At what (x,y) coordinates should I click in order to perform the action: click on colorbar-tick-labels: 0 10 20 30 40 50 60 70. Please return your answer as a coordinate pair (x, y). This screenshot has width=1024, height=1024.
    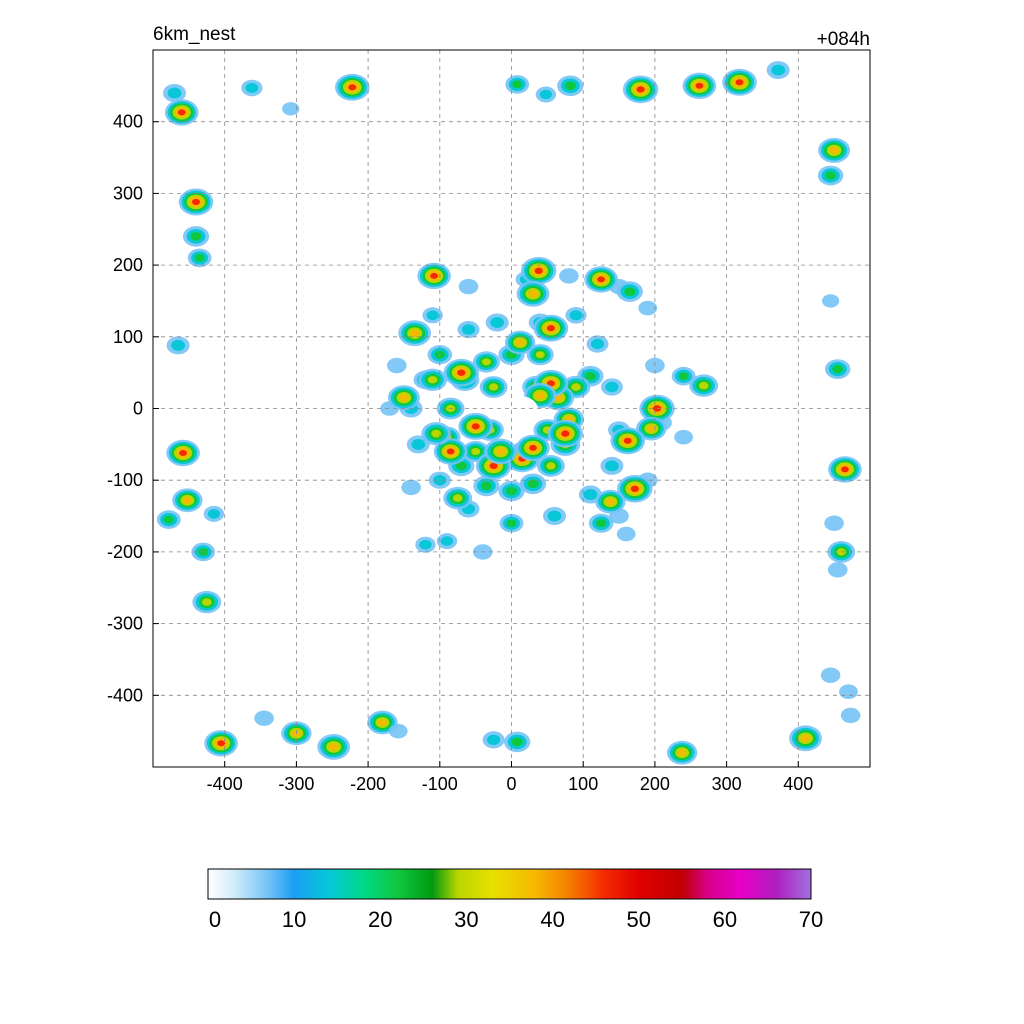
    Looking at the image, I should click on (516, 919).